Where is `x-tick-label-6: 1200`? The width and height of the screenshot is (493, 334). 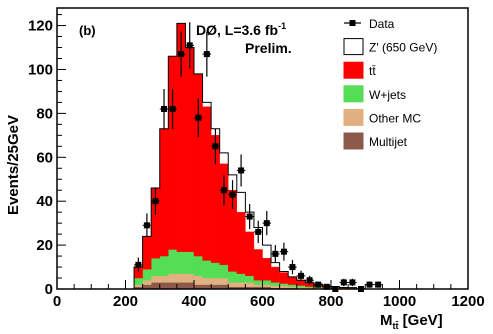
x-tick-label-6: 1200 is located at coordinates (467, 301).